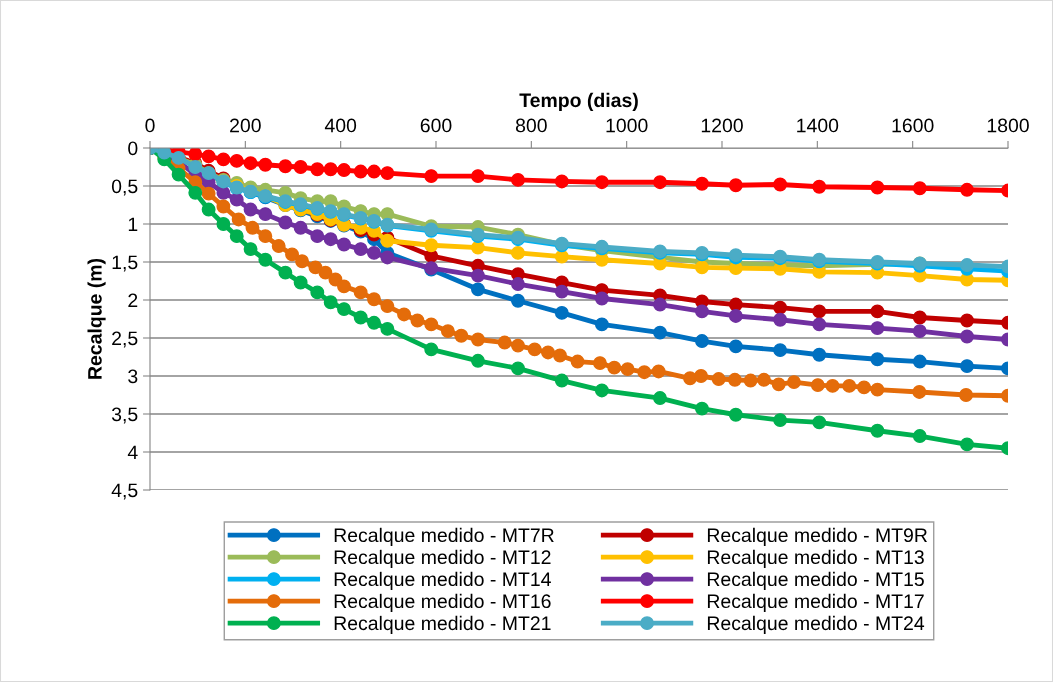  What do you see at coordinates (133, 148) in the screenshot?
I see `y-tick-label: 0` at bounding box center [133, 148].